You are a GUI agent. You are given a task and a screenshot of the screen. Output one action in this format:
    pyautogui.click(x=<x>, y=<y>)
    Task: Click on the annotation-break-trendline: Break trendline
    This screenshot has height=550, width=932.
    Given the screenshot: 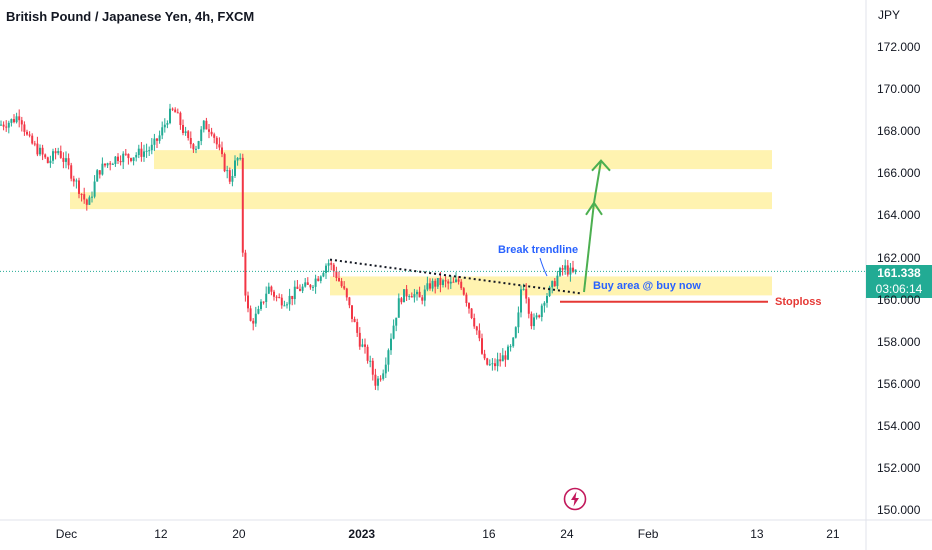 What is the action you would take?
    pyautogui.click(x=538, y=250)
    